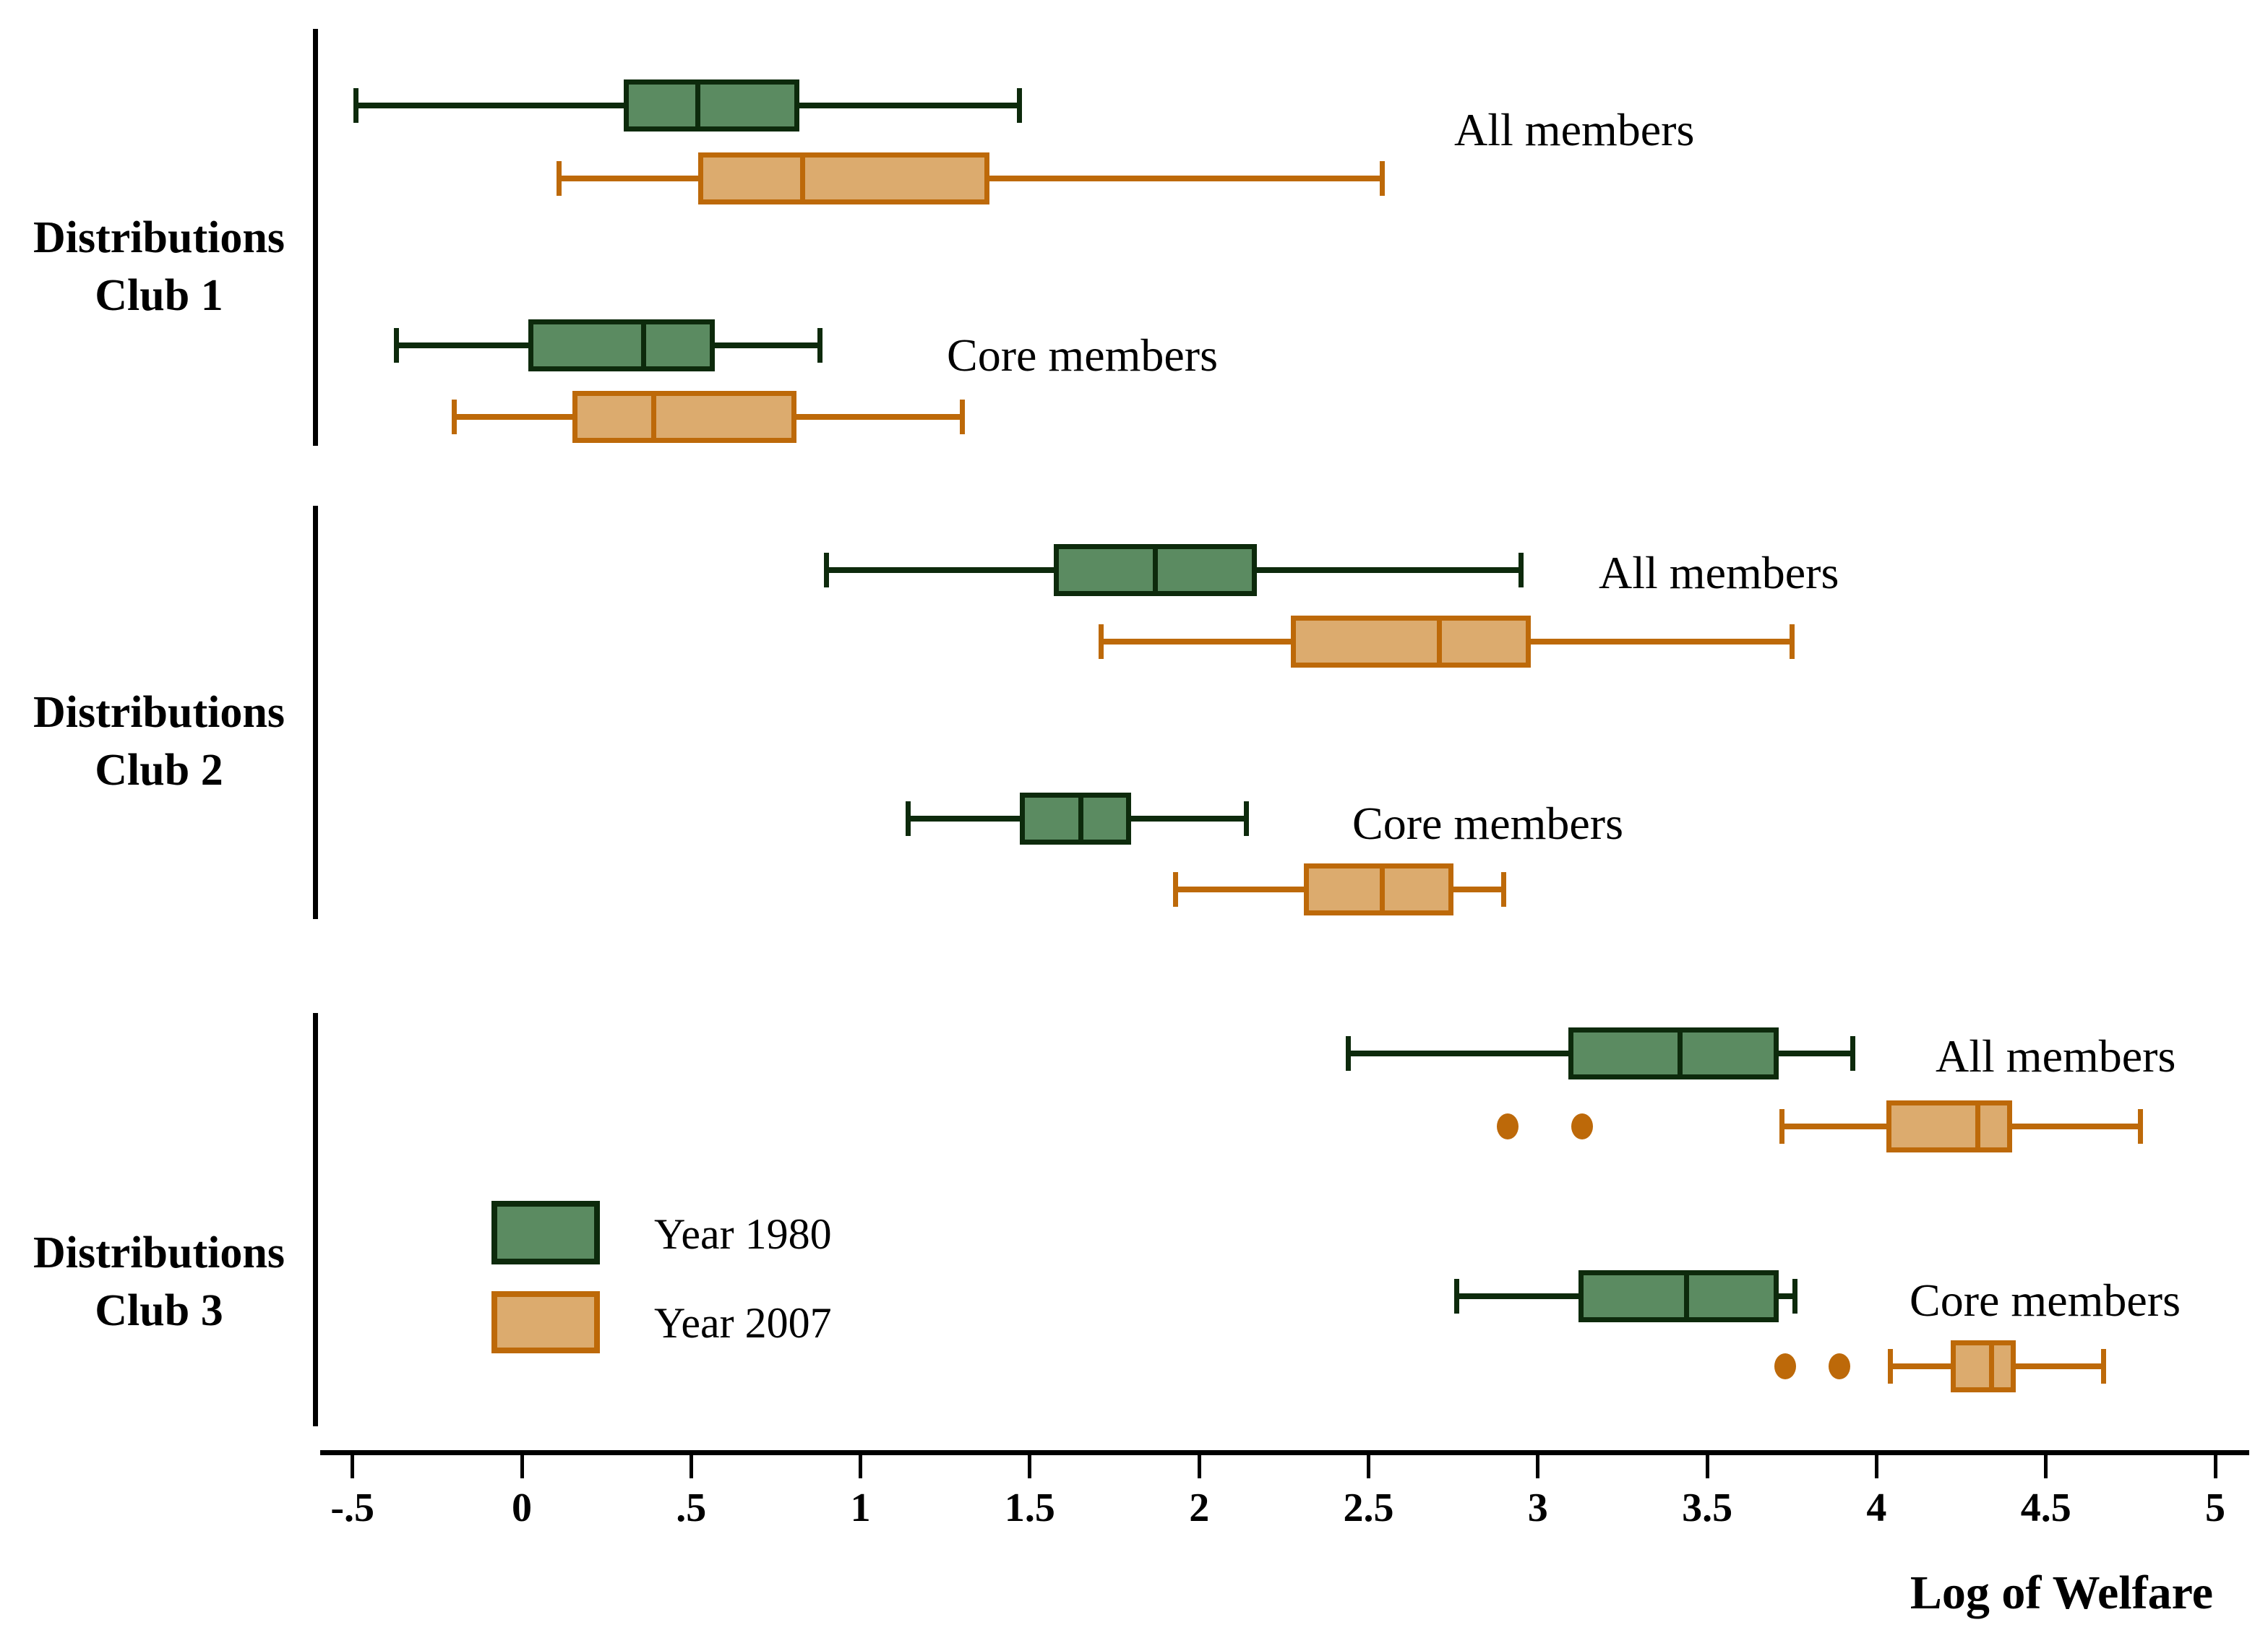 This screenshot has height=1638, width=2268. I want to click on x-tick-label-3.5: 3.5, so click(1707, 1508).